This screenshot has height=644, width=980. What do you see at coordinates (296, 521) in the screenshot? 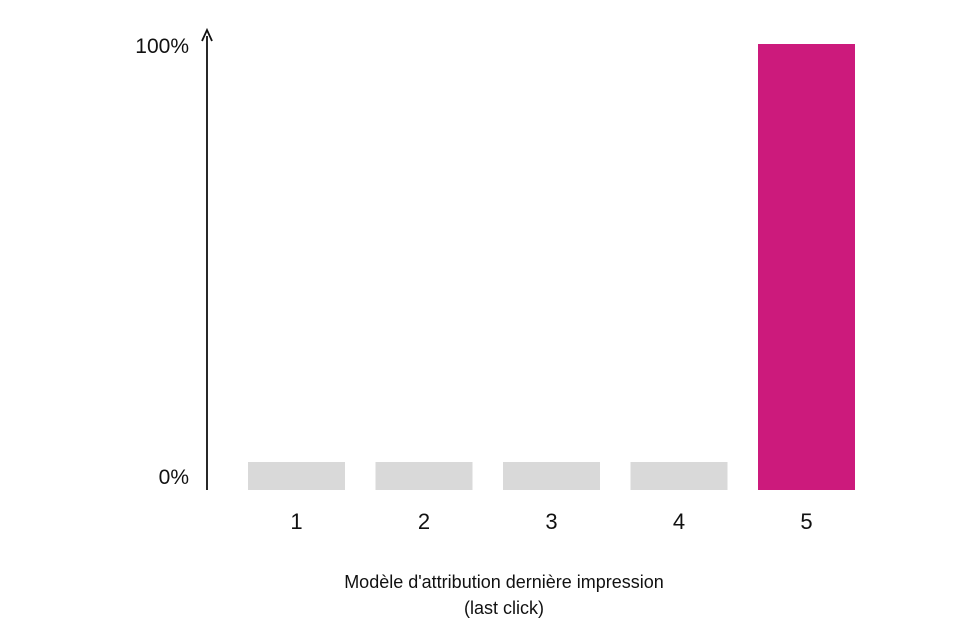
I see `x-tick-label-1: 1` at bounding box center [296, 521].